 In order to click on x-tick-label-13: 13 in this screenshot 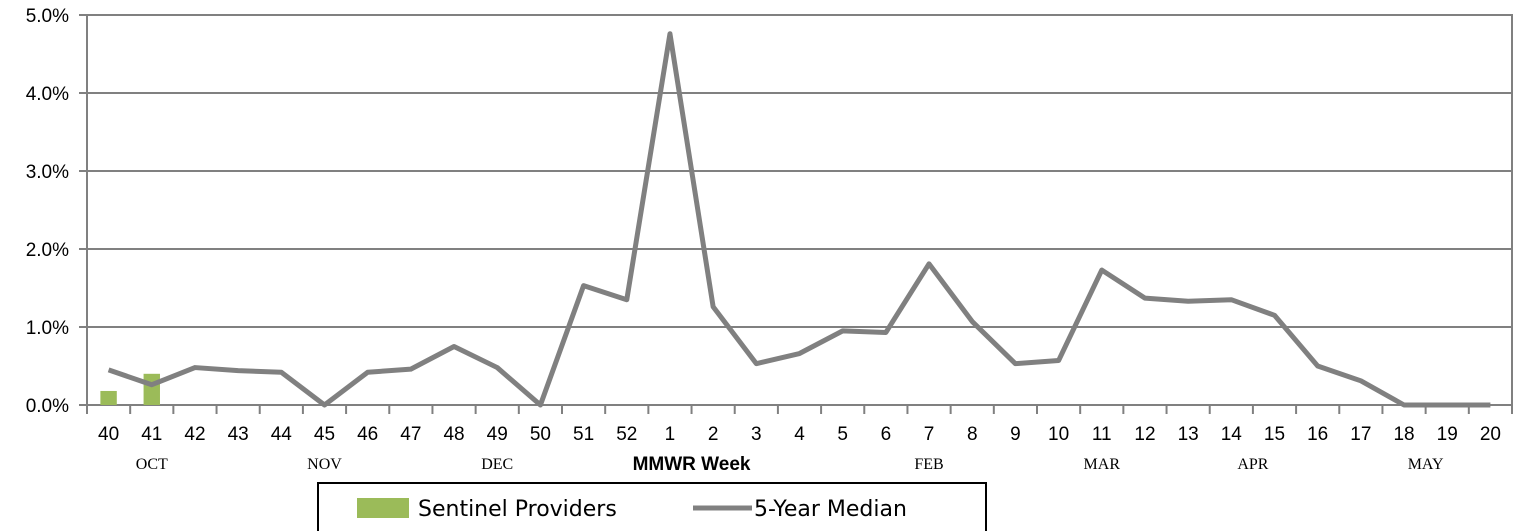, I will do `click(1188, 434)`.